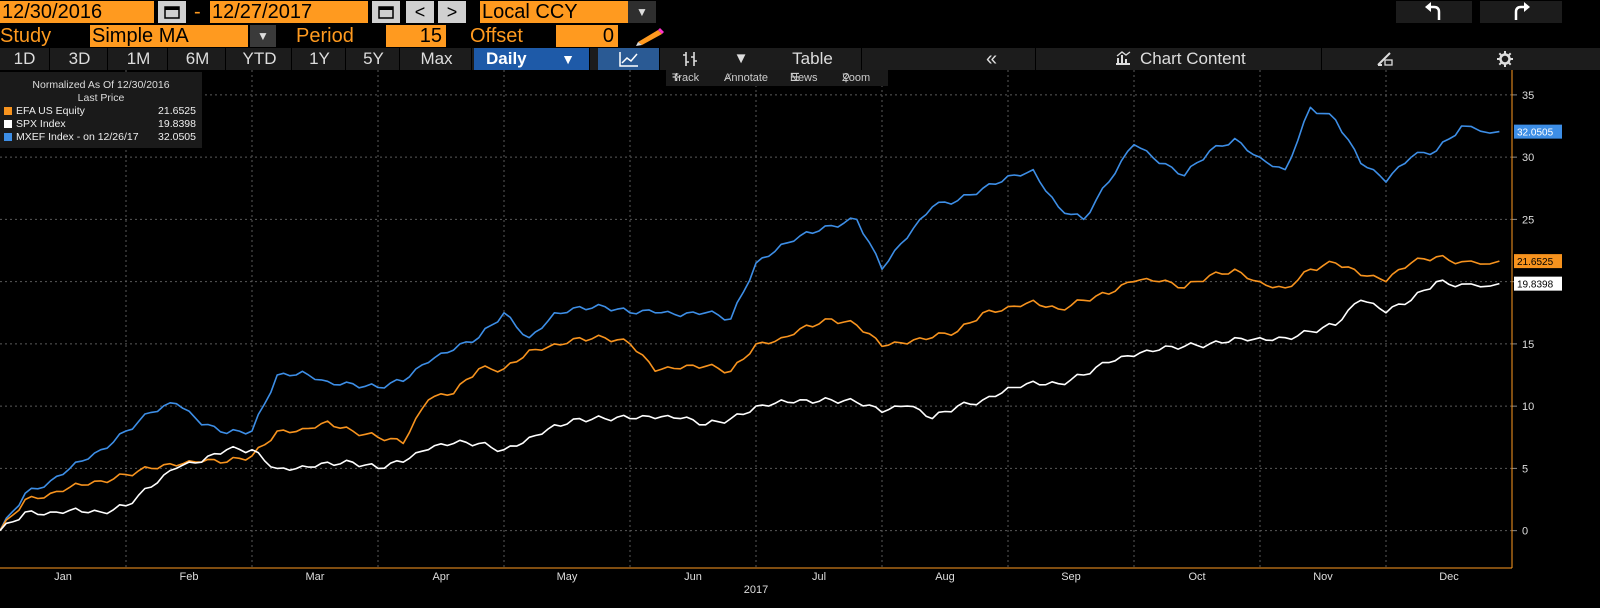  Describe the element at coordinates (1528, 345) in the screenshot. I see `y-tick-label: 15` at that location.